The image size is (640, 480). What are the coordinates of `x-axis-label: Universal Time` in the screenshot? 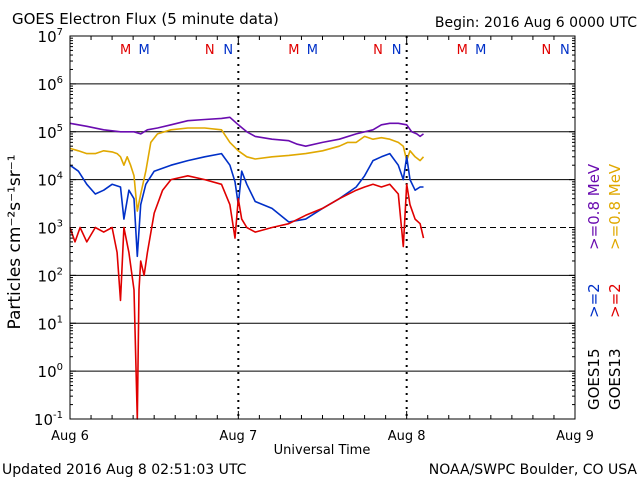 It's located at (322, 450).